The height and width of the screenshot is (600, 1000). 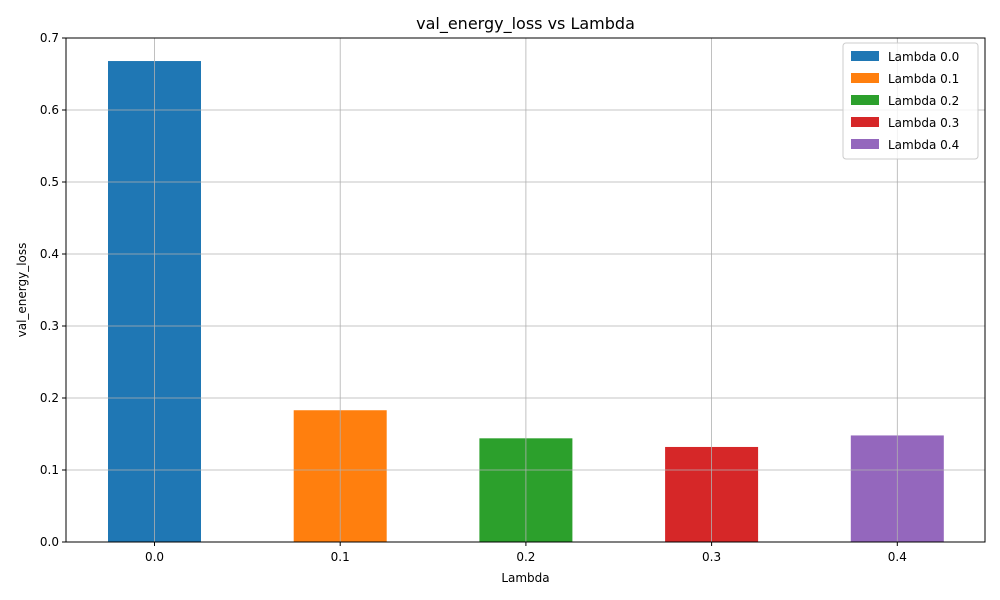 I want to click on legend-label: Lambda 0.4, so click(x=923, y=145).